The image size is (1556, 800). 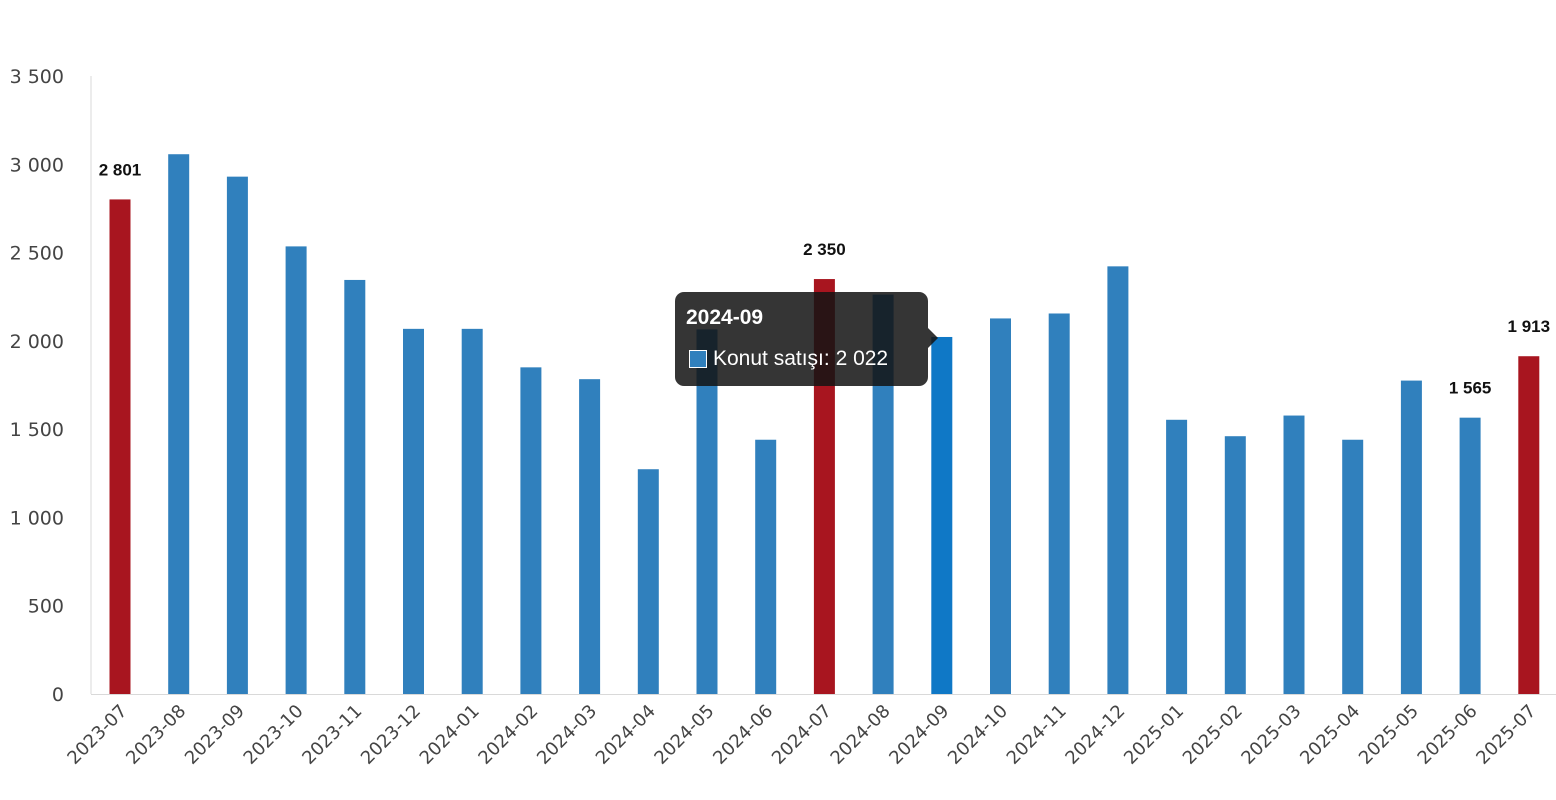 I want to click on y-tick-label: 0, so click(x=58, y=695).